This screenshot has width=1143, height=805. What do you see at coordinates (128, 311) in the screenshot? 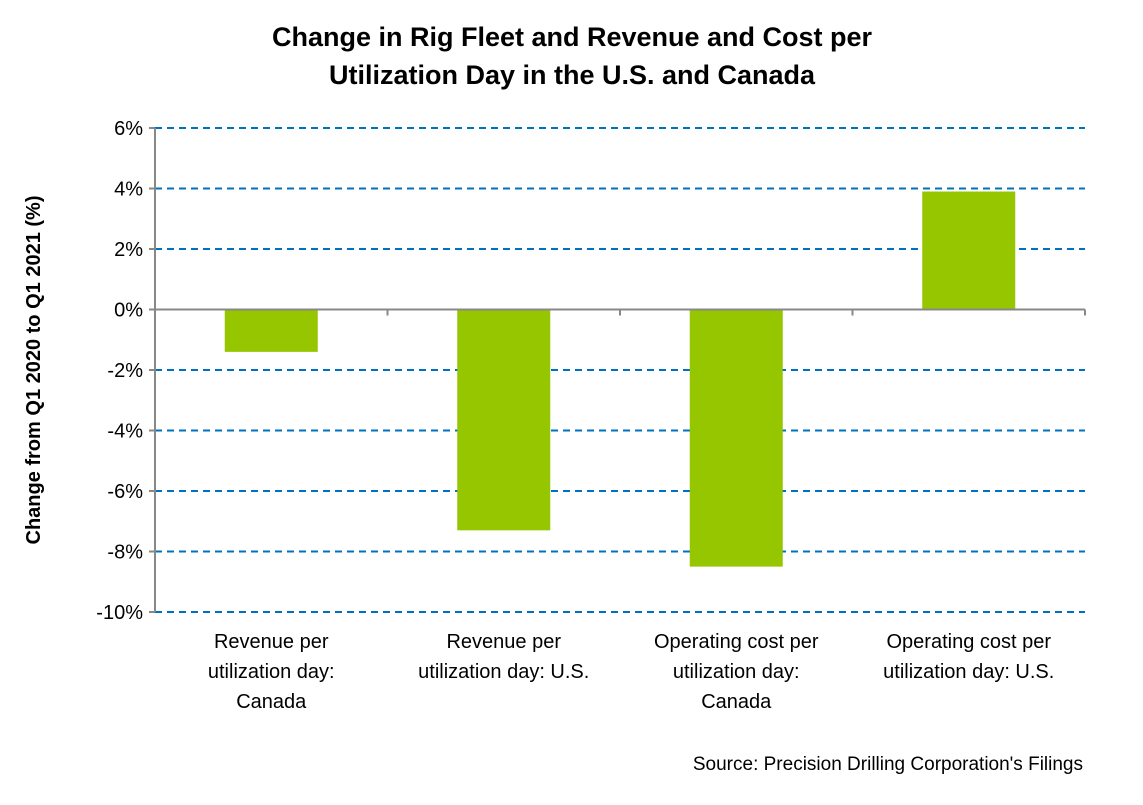
I see `y-tick-label: 0%` at bounding box center [128, 311].